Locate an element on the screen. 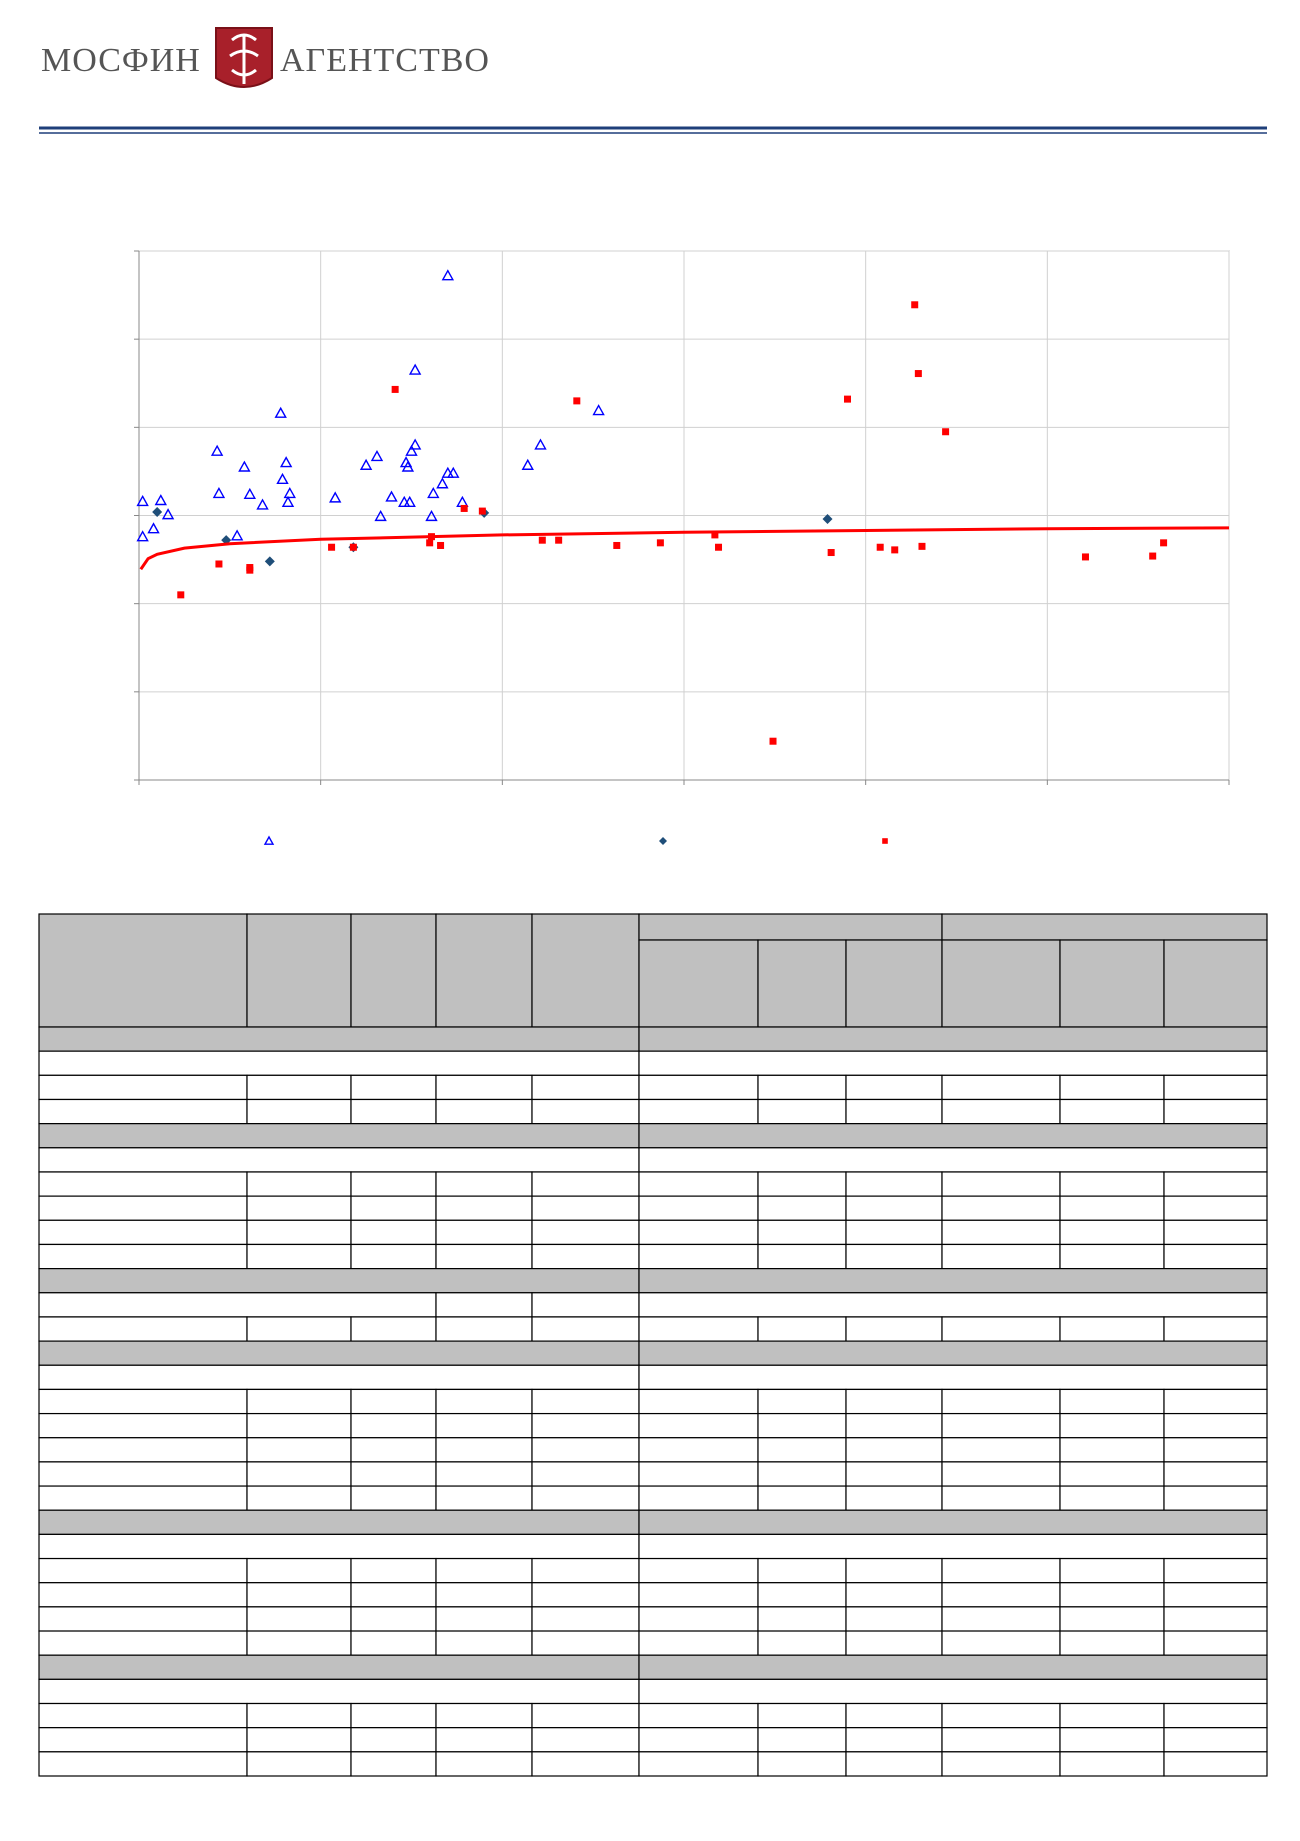 Image resolution: width=1300 pixels, height=1841 pixels. logo-right: АГЕНТСТВО is located at coordinates (385, 60).